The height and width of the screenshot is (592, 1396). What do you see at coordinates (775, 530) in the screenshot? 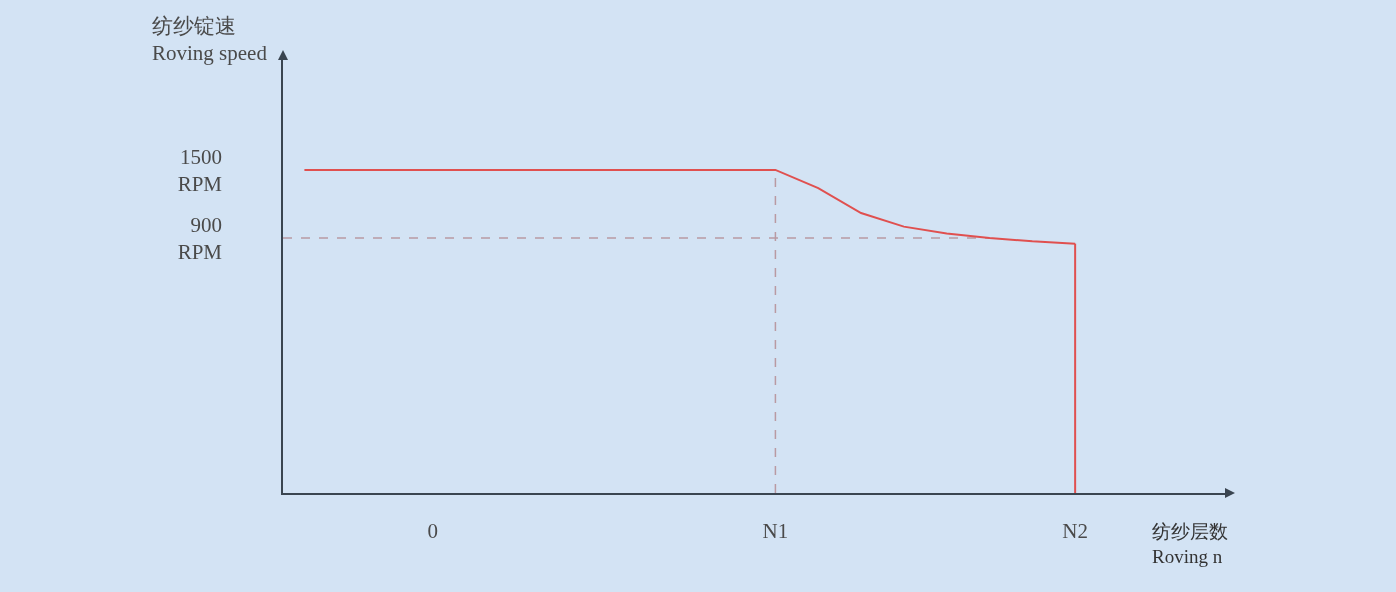
I see `x-tick-label: N1` at bounding box center [775, 530].